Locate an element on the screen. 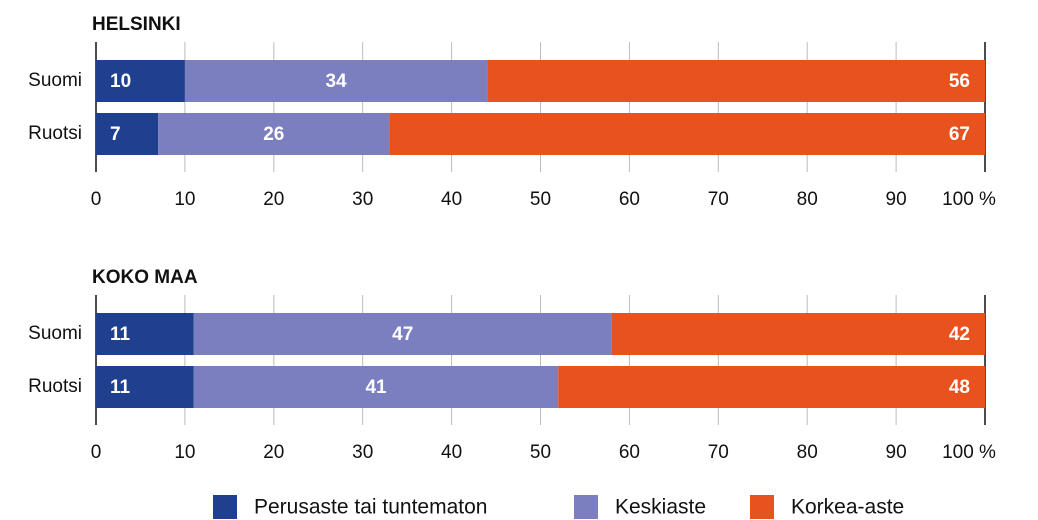  value-label: 7 is located at coordinates (115, 134).